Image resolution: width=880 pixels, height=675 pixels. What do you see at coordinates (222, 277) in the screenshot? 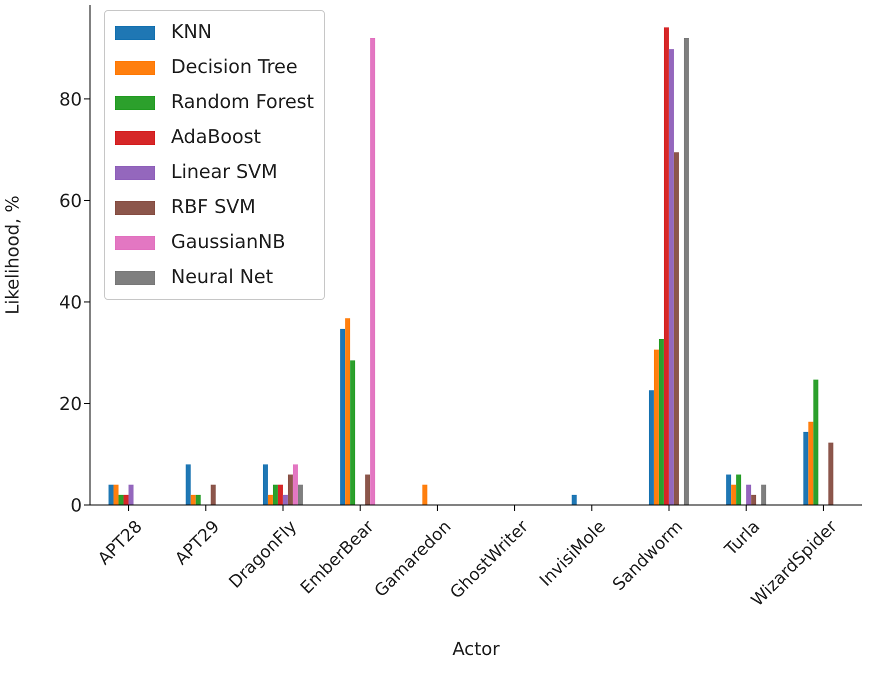
I see `legend-label: Neural Net` at bounding box center [222, 277].